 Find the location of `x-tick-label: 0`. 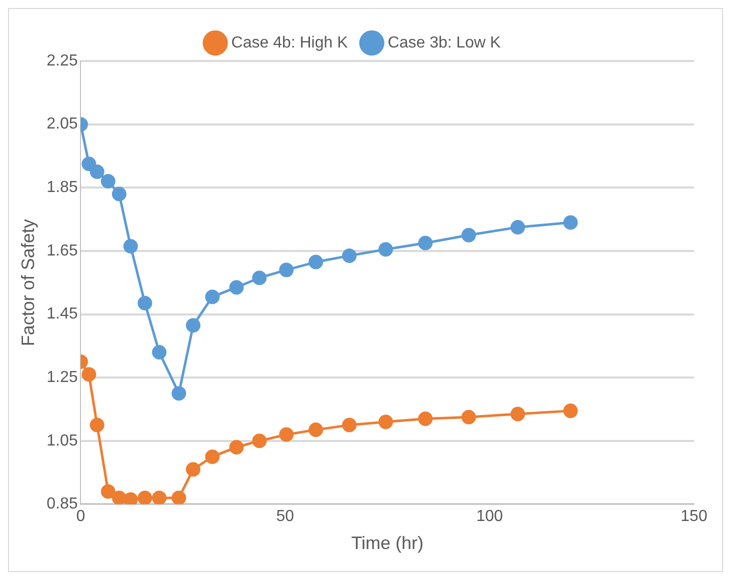

x-tick-label: 0 is located at coordinates (81, 517).